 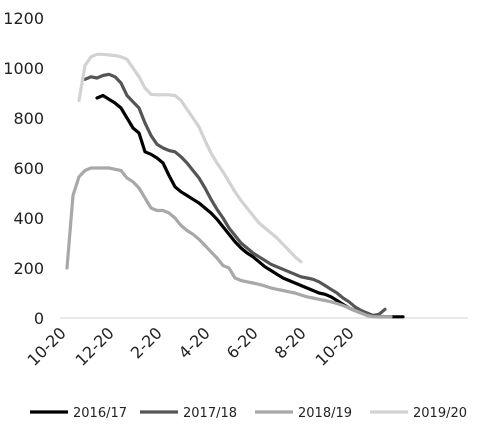 I want to click on x-tick-label: 8-20, so click(x=290, y=342).